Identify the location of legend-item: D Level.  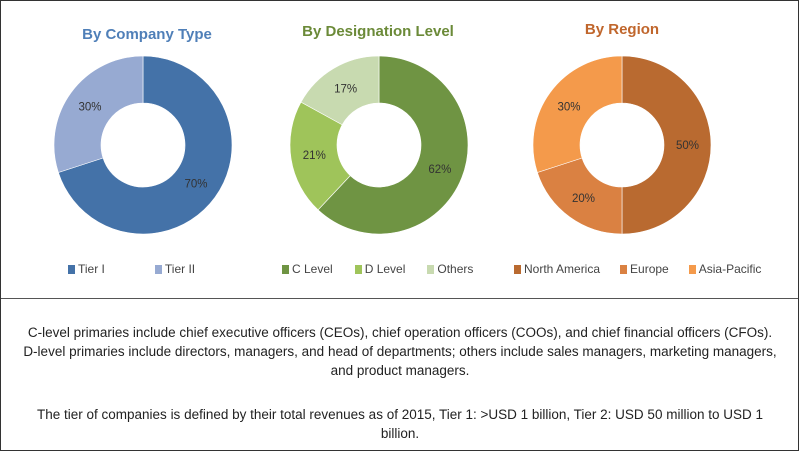
(380, 269).